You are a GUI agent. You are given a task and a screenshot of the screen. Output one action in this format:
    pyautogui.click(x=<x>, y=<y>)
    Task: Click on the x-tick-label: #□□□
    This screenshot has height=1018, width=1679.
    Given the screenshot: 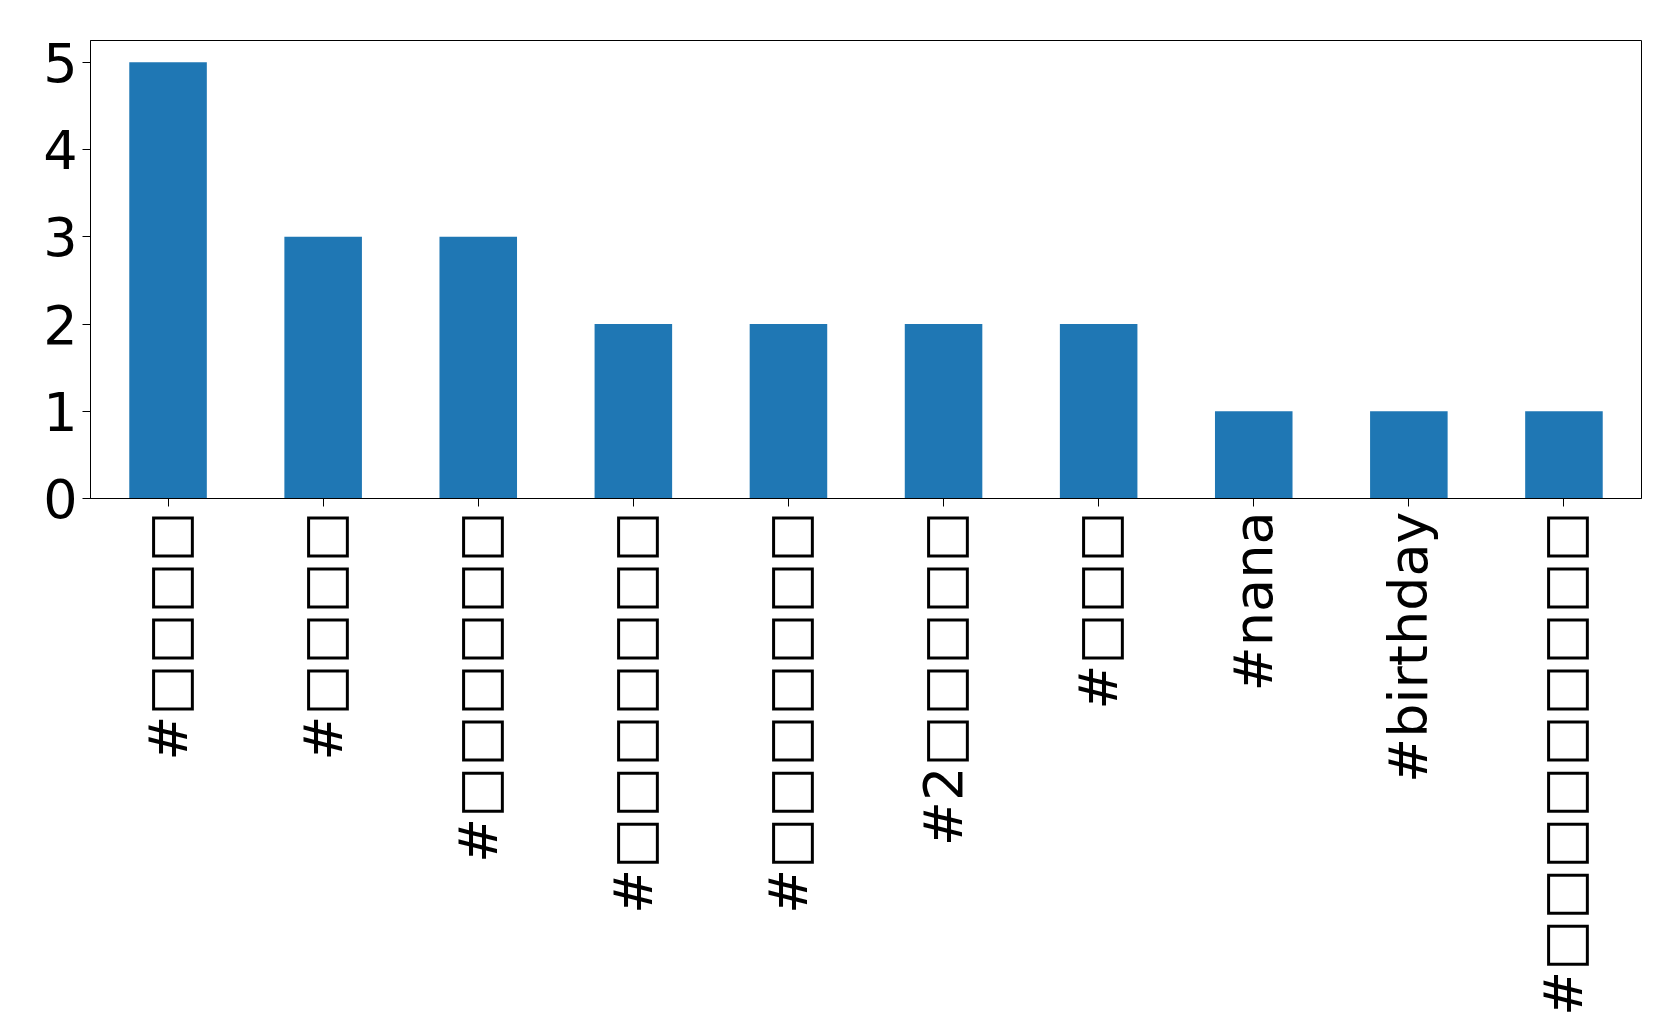 What is the action you would take?
    pyautogui.click(x=1099, y=610)
    